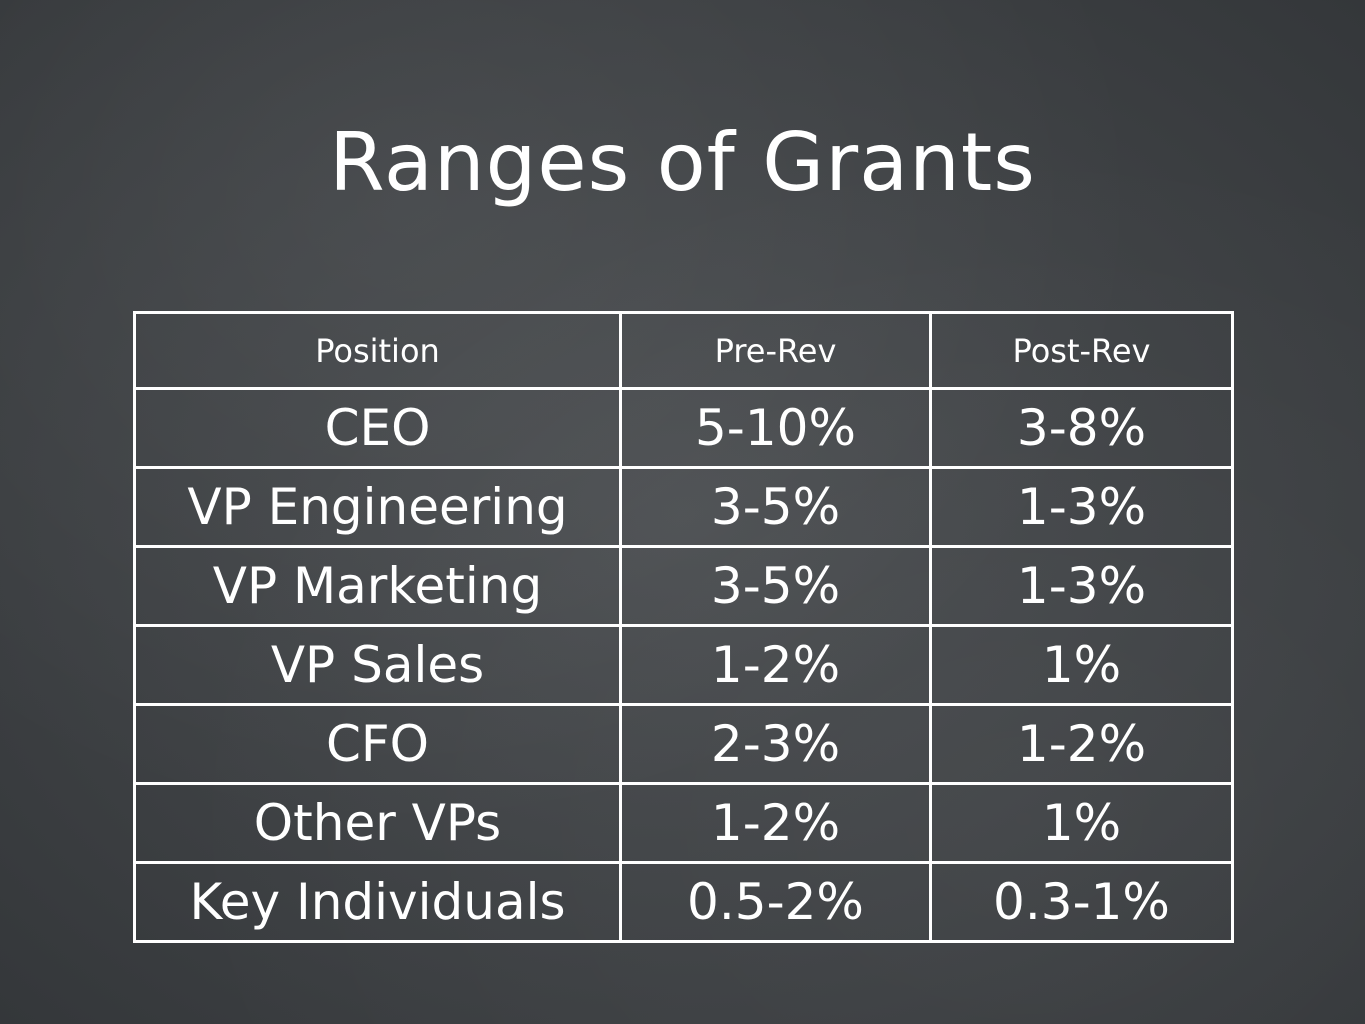 This screenshot has height=1024, width=1365. Describe the element at coordinates (377, 586) in the screenshot. I see `cell-position: VP Marketing` at that location.